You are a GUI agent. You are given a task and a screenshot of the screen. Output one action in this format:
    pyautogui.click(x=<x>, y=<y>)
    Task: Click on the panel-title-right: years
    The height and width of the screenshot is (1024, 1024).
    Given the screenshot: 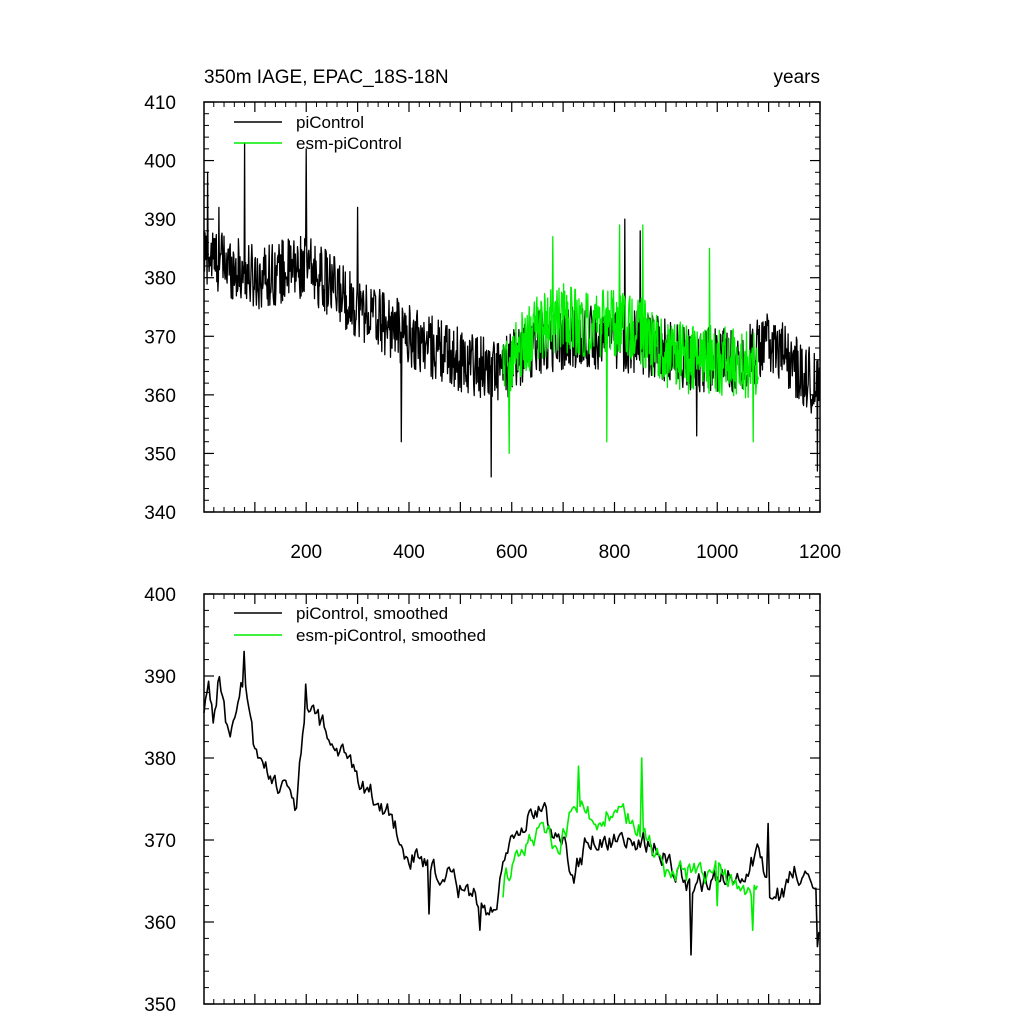 What is the action you would take?
    pyautogui.click(x=797, y=77)
    